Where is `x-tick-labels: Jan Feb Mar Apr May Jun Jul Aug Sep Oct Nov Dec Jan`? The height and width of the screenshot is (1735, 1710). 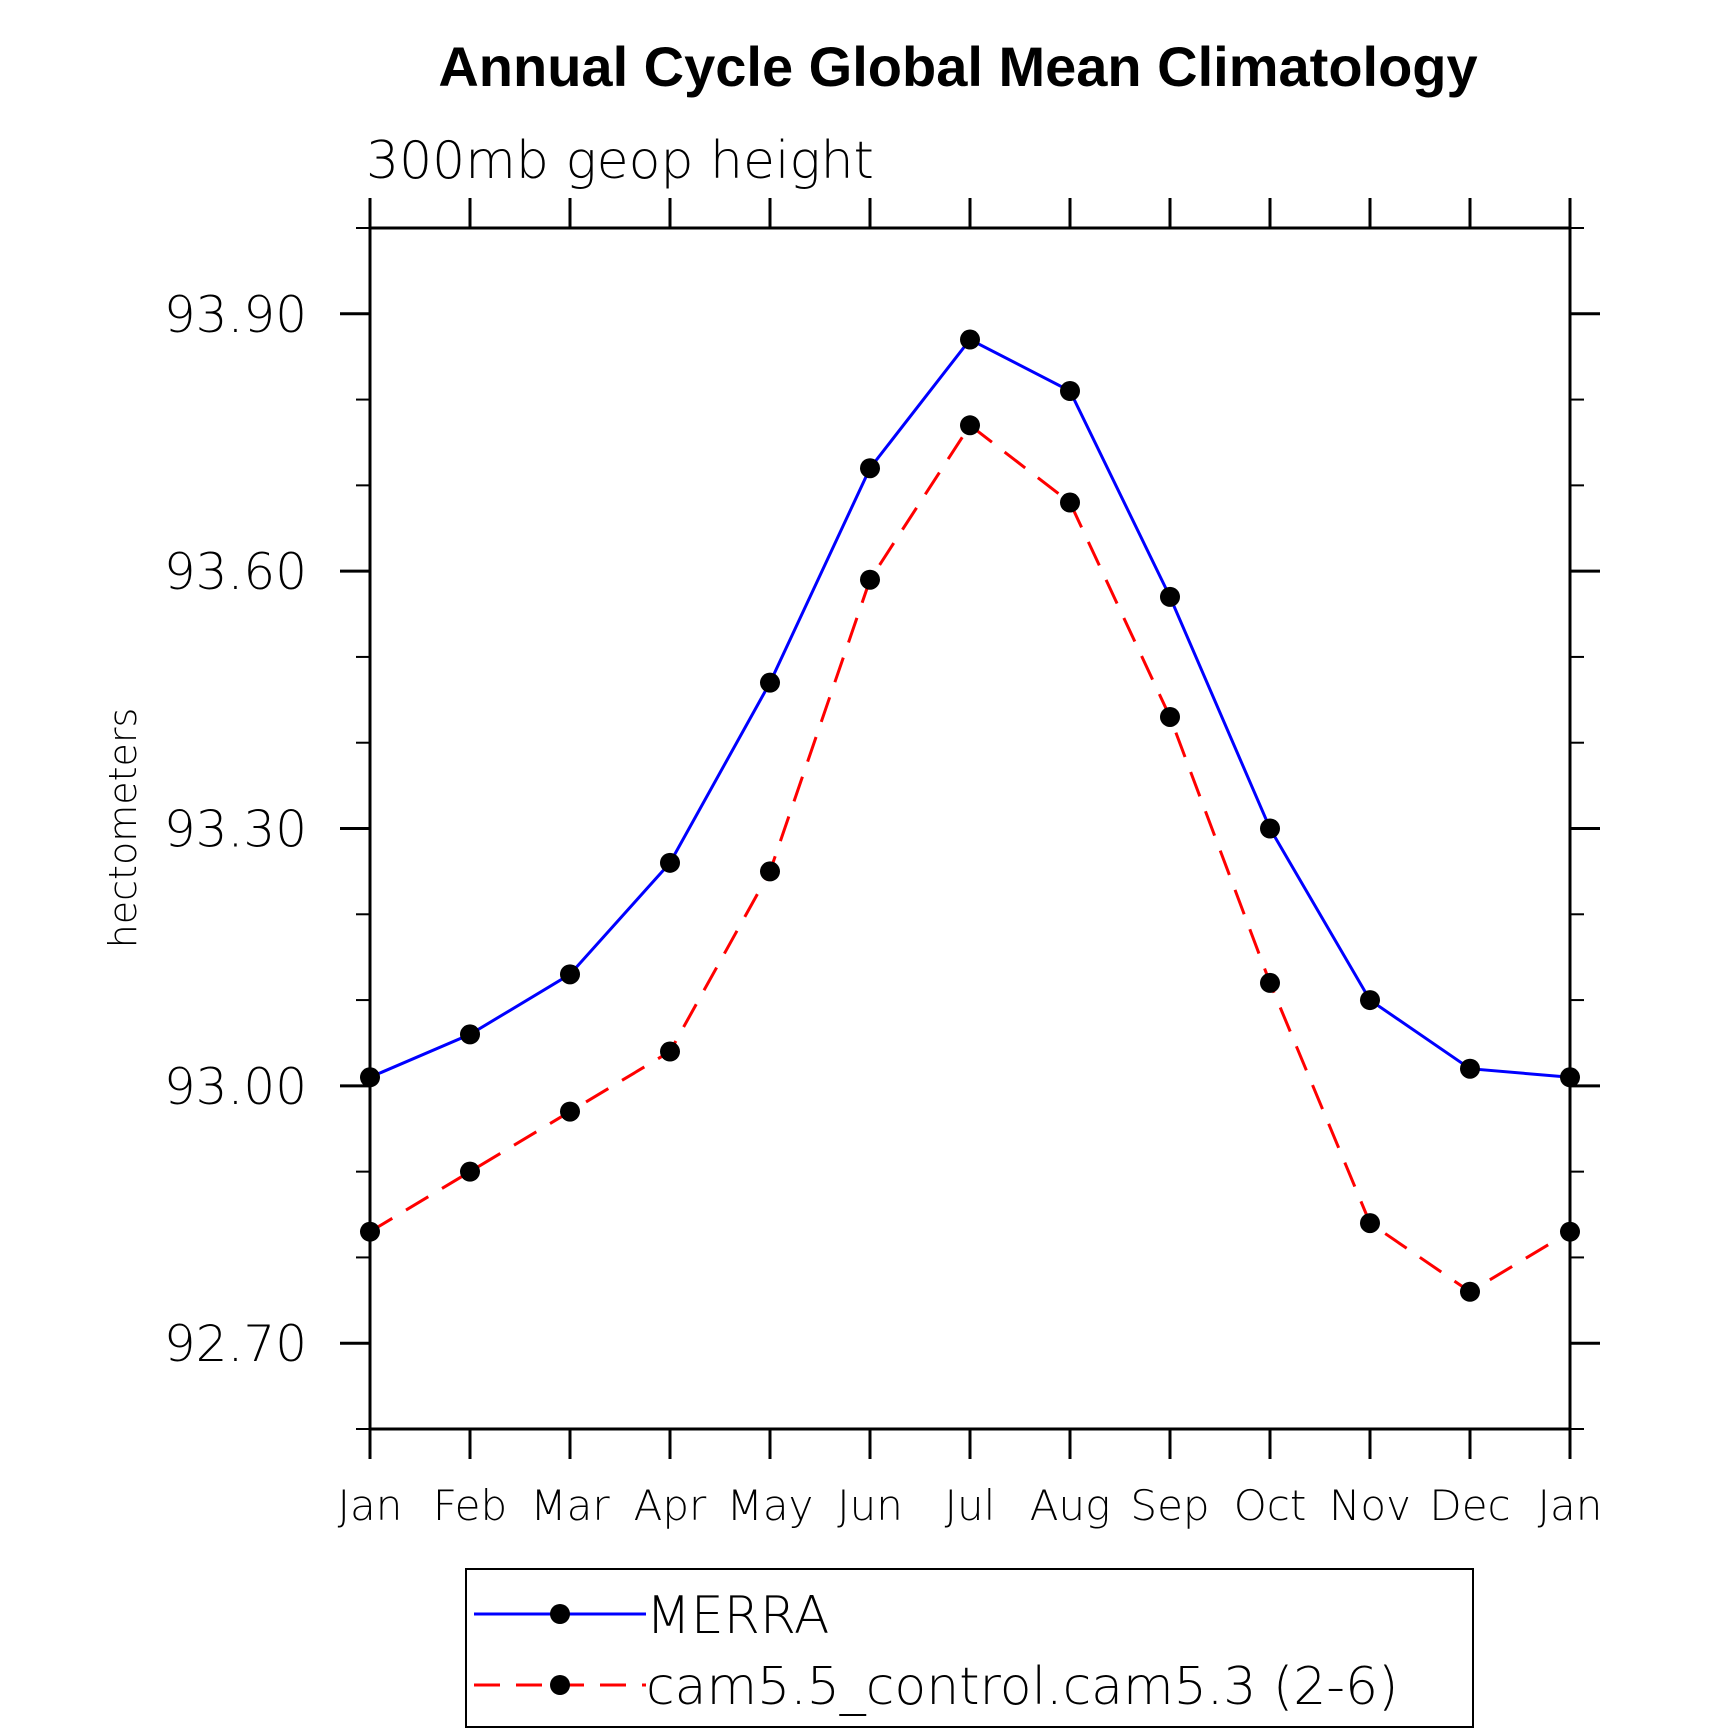 x-tick-labels: Jan Feb Mar Apr May Jun Jul Aug Sep Oct Nov Dec Jan is located at coordinates (970, 1505).